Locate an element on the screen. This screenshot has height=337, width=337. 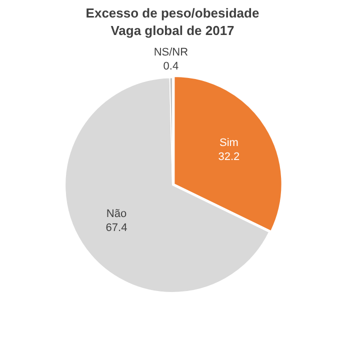
slice-label: Não is located at coordinates (116, 214).